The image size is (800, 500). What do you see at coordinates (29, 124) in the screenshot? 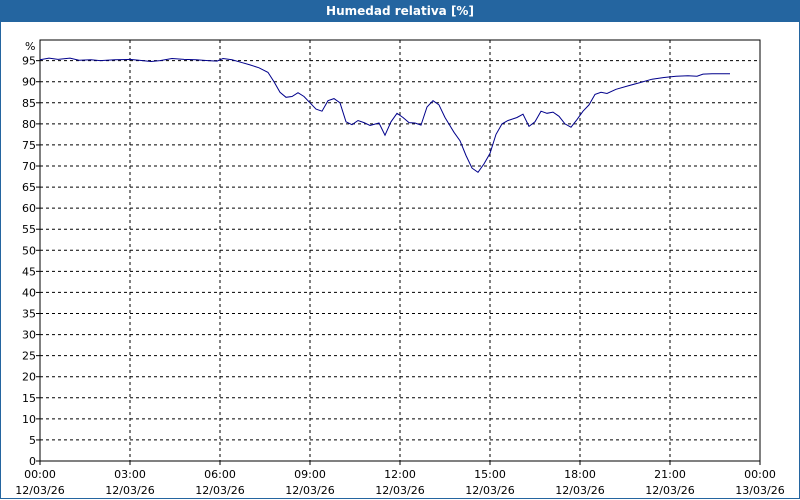
I see `y-tick-label: 80` at bounding box center [29, 124].